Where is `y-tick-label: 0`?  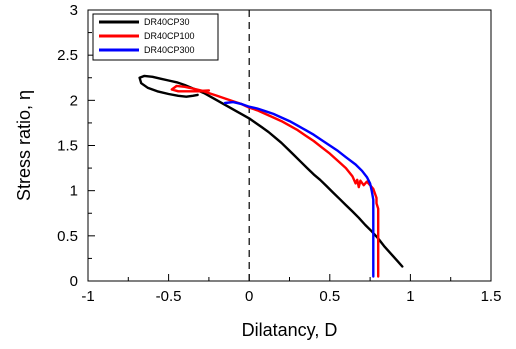
y-tick-label: 0 is located at coordinates (74, 281).